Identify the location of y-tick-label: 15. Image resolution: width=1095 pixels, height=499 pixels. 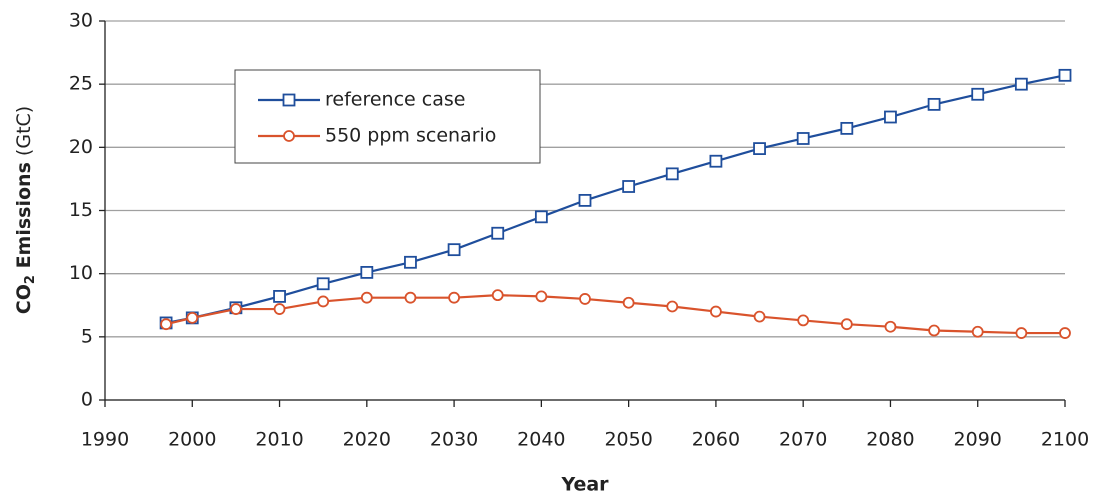
(81, 210).